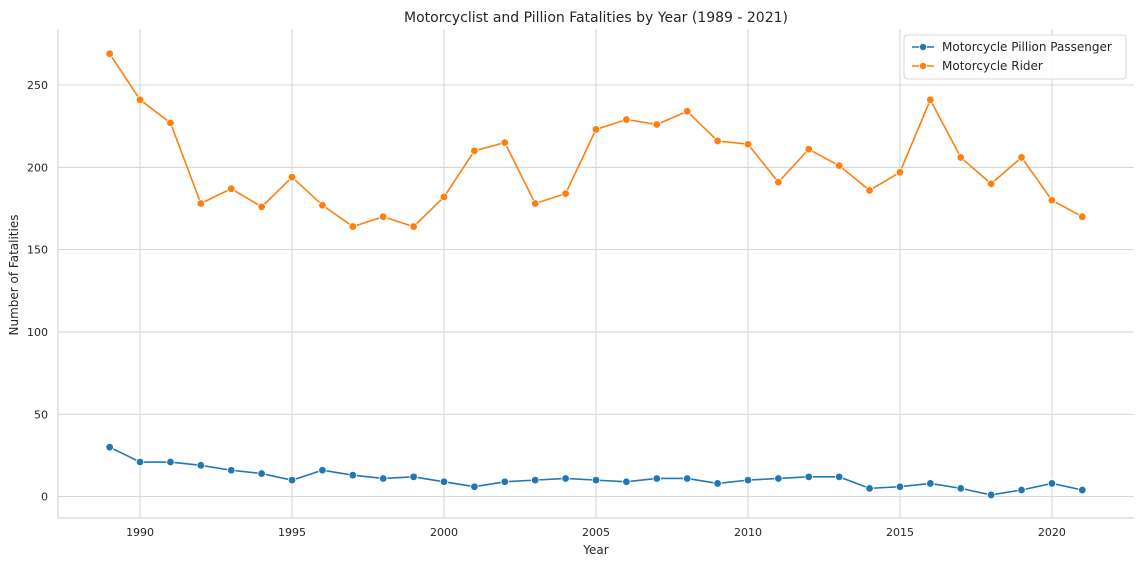 The image size is (1142, 566). Describe the element at coordinates (992, 66) in the screenshot. I see `legend-label: Motorcycle Rider` at that location.